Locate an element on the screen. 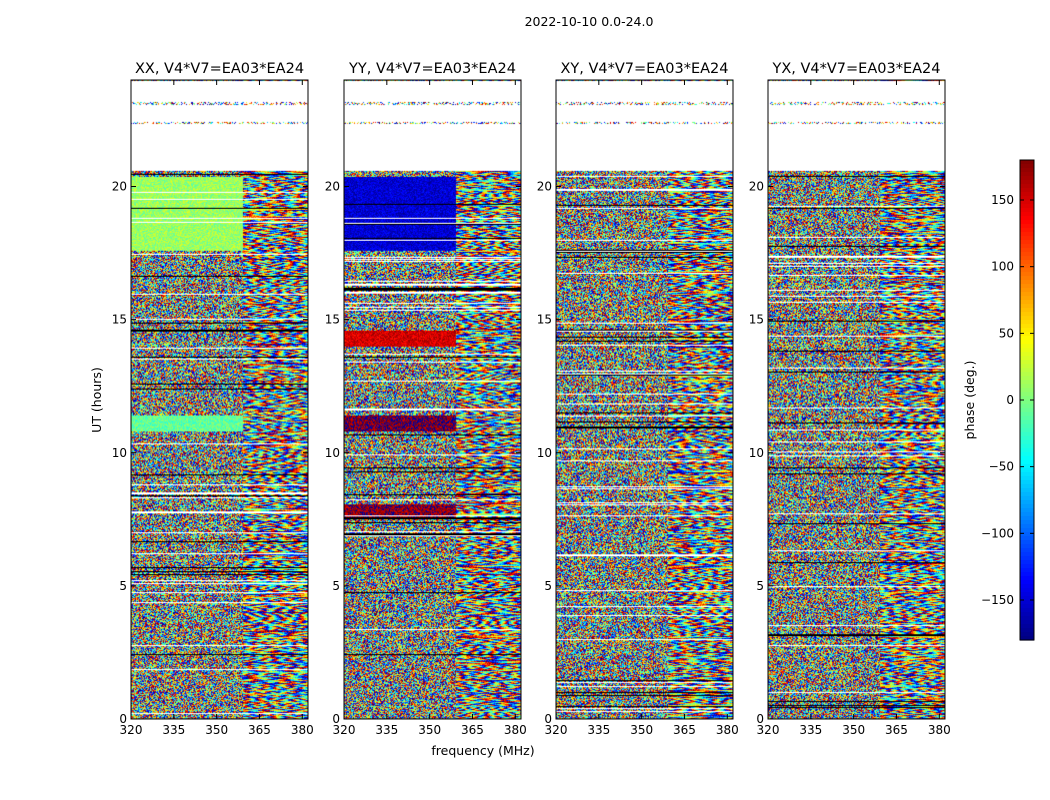 The image size is (1050, 800). y-tick-label: 15 is located at coordinates (119, 320).